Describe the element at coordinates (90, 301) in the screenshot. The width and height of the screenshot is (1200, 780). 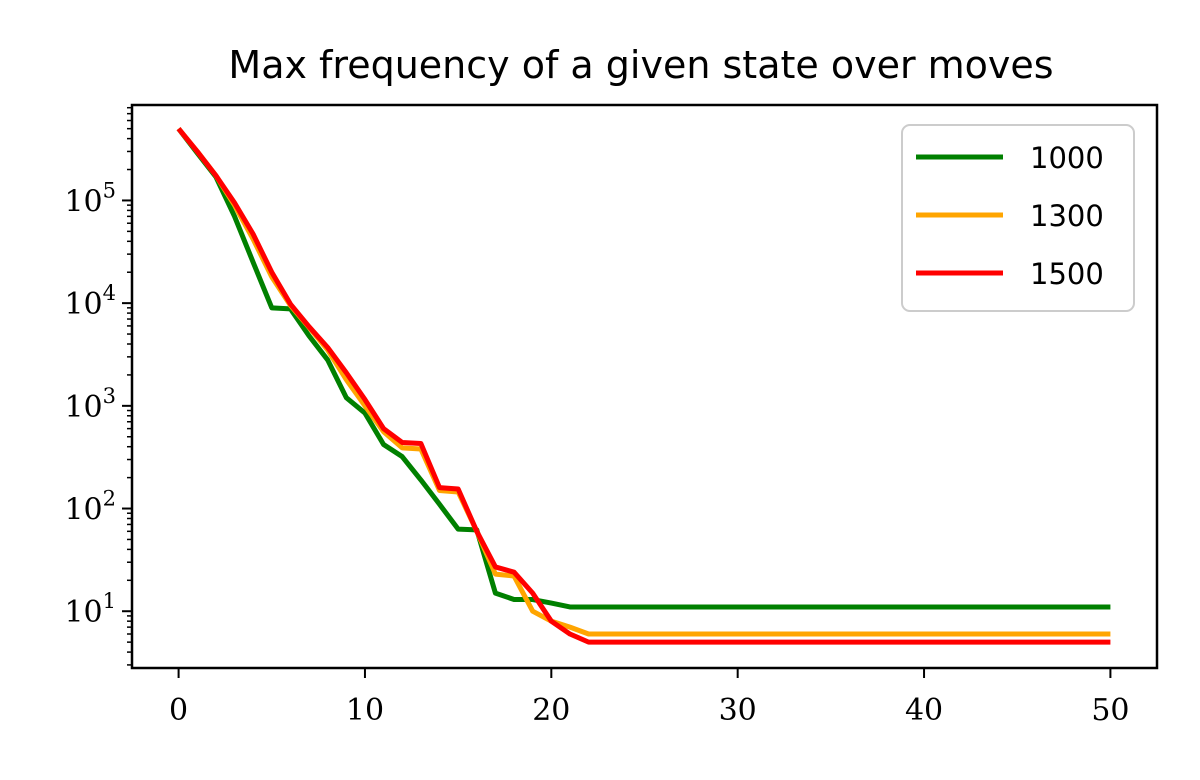
I see `y-tick-label: 10⁴` at that location.